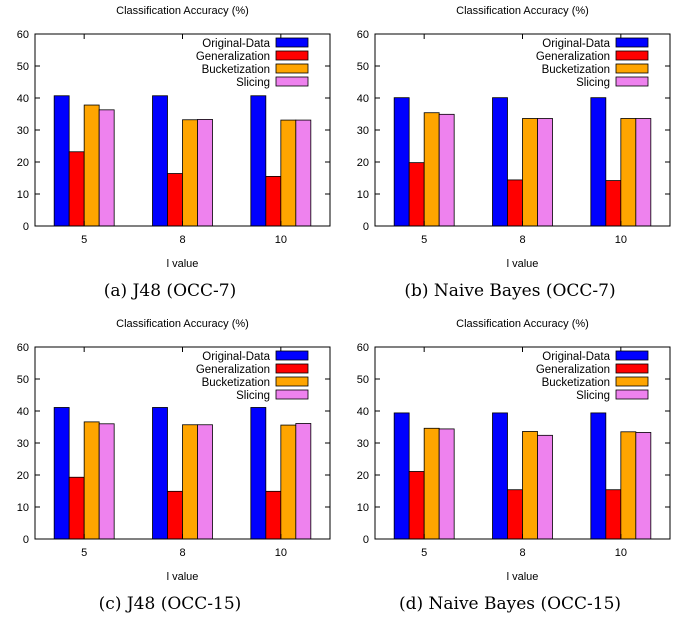 This screenshot has height=626, width=681. I want to click on chart-b-legend-swatch-generalization, so click(632, 55).